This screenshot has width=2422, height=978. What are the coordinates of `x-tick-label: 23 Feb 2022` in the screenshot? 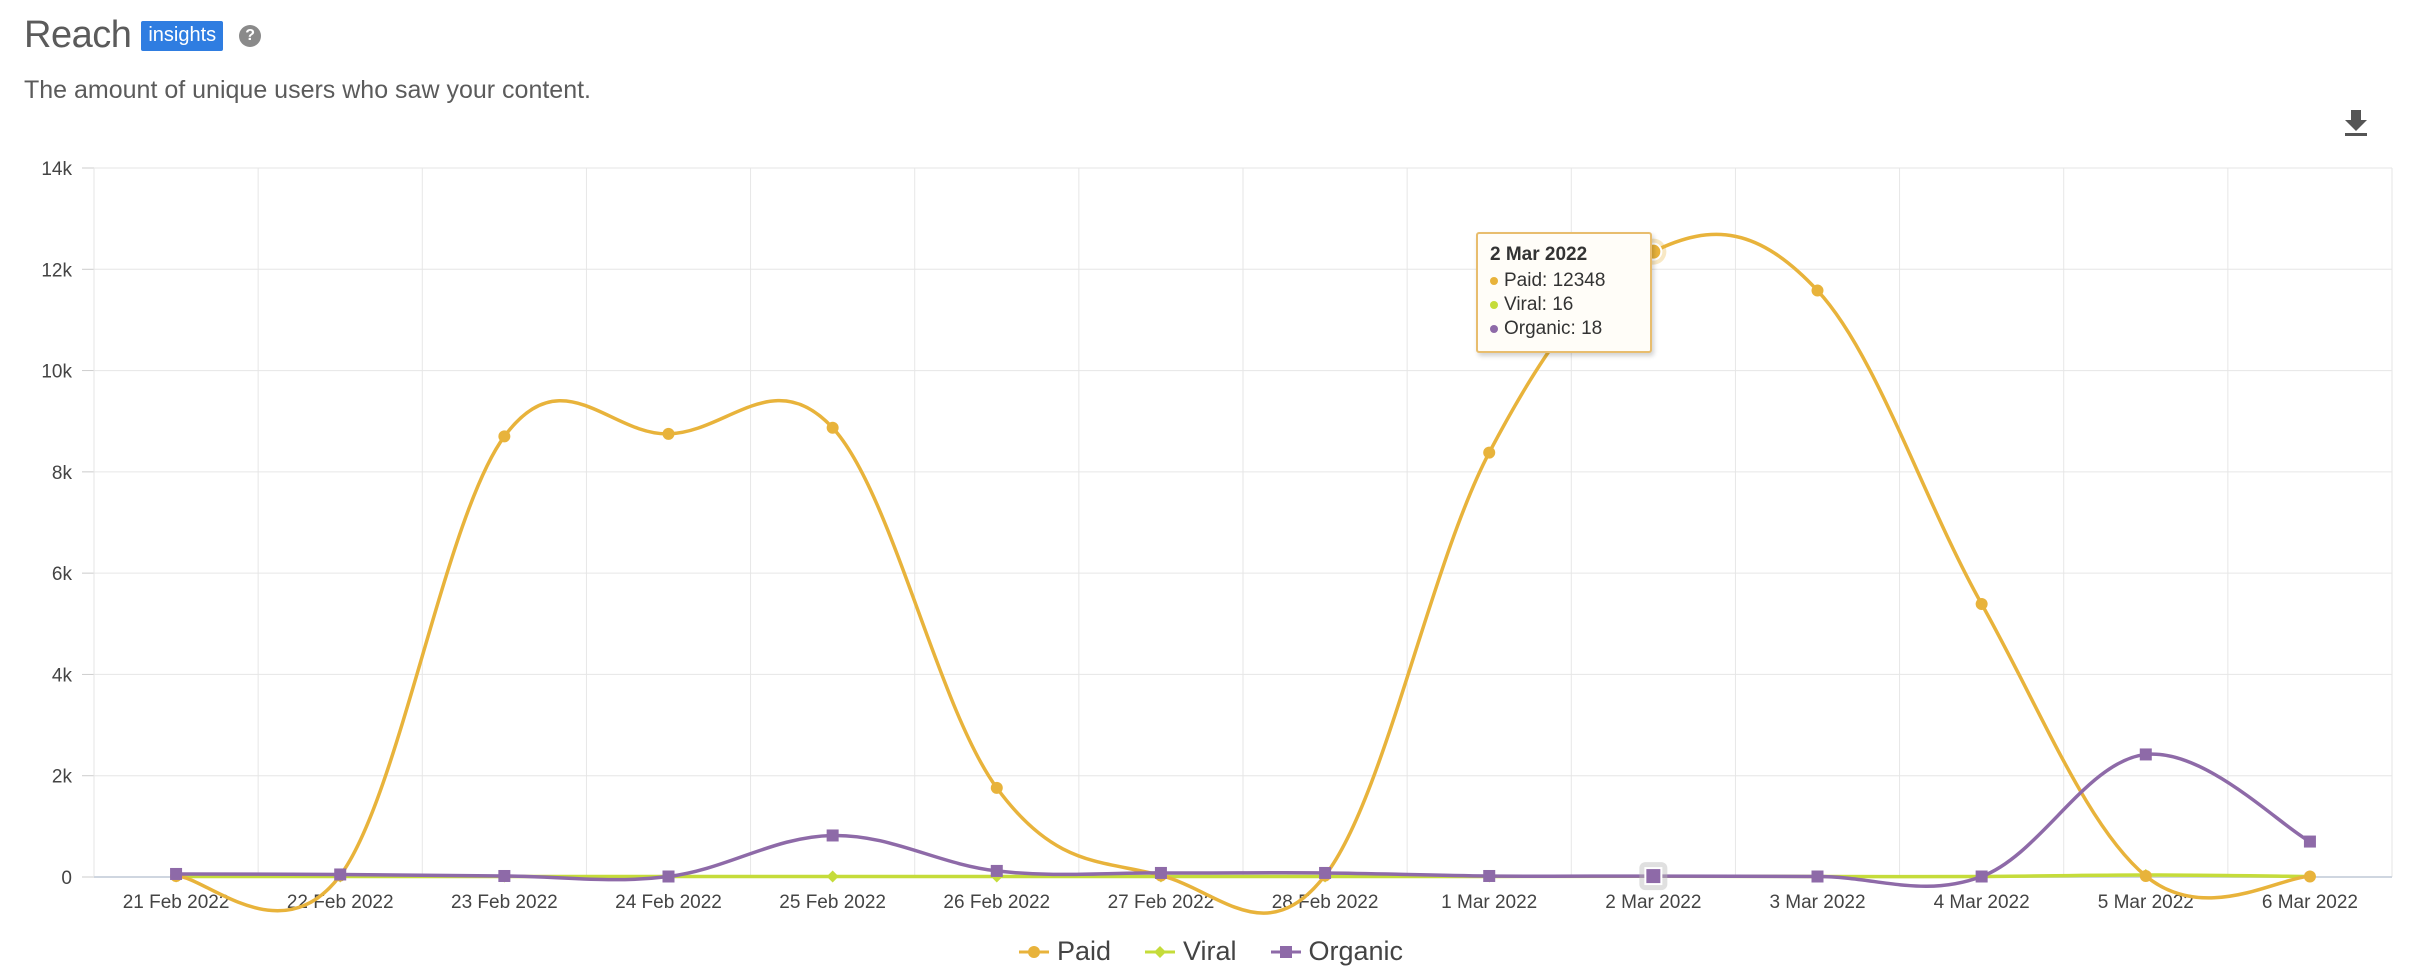 It's located at (504, 902).